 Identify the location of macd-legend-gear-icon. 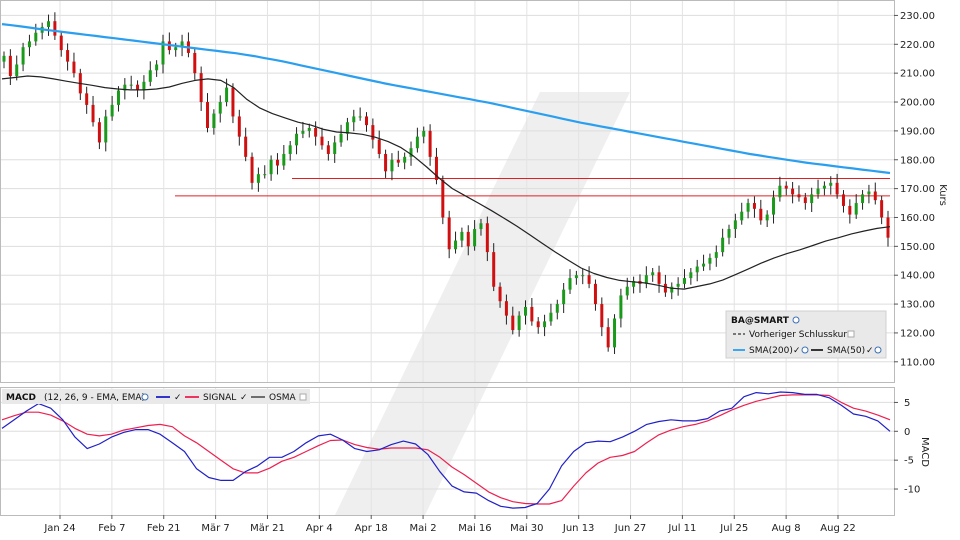
(145, 397).